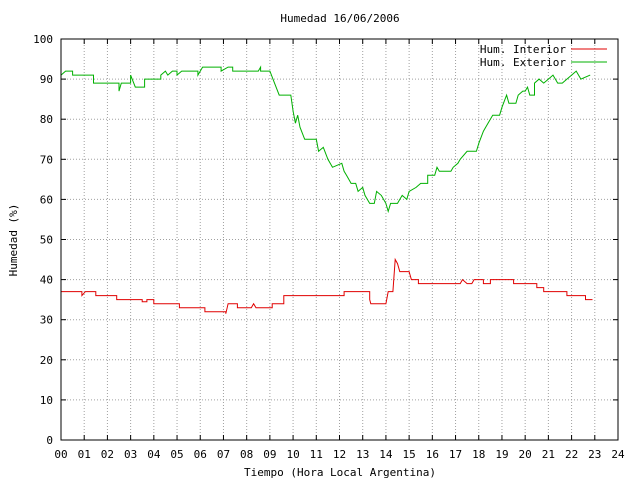 The width and height of the screenshot is (640, 480). What do you see at coordinates (269, 454) in the screenshot?
I see `x-tick-label: 09` at bounding box center [269, 454].